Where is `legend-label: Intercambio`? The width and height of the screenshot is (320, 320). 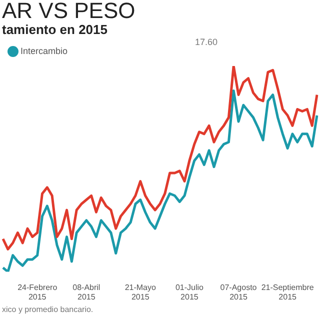
legend-label: Intercambio is located at coordinates (44, 51).